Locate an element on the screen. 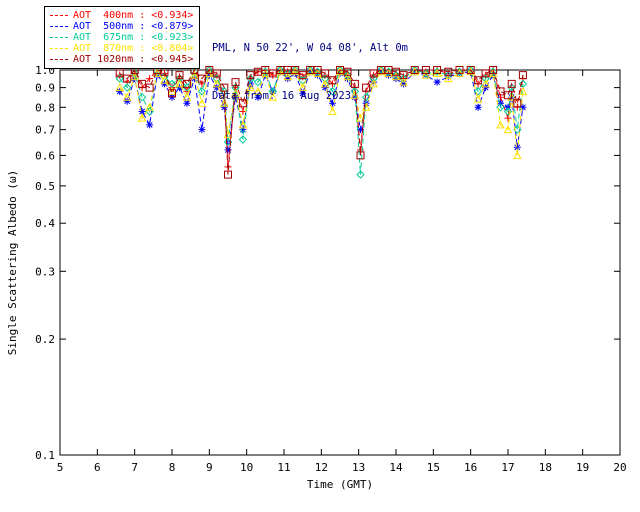 Image resolution: width=640 pixels, height=512 pixels. legend-entry: AOT 500nm : <0.879> is located at coordinates (121, 26).